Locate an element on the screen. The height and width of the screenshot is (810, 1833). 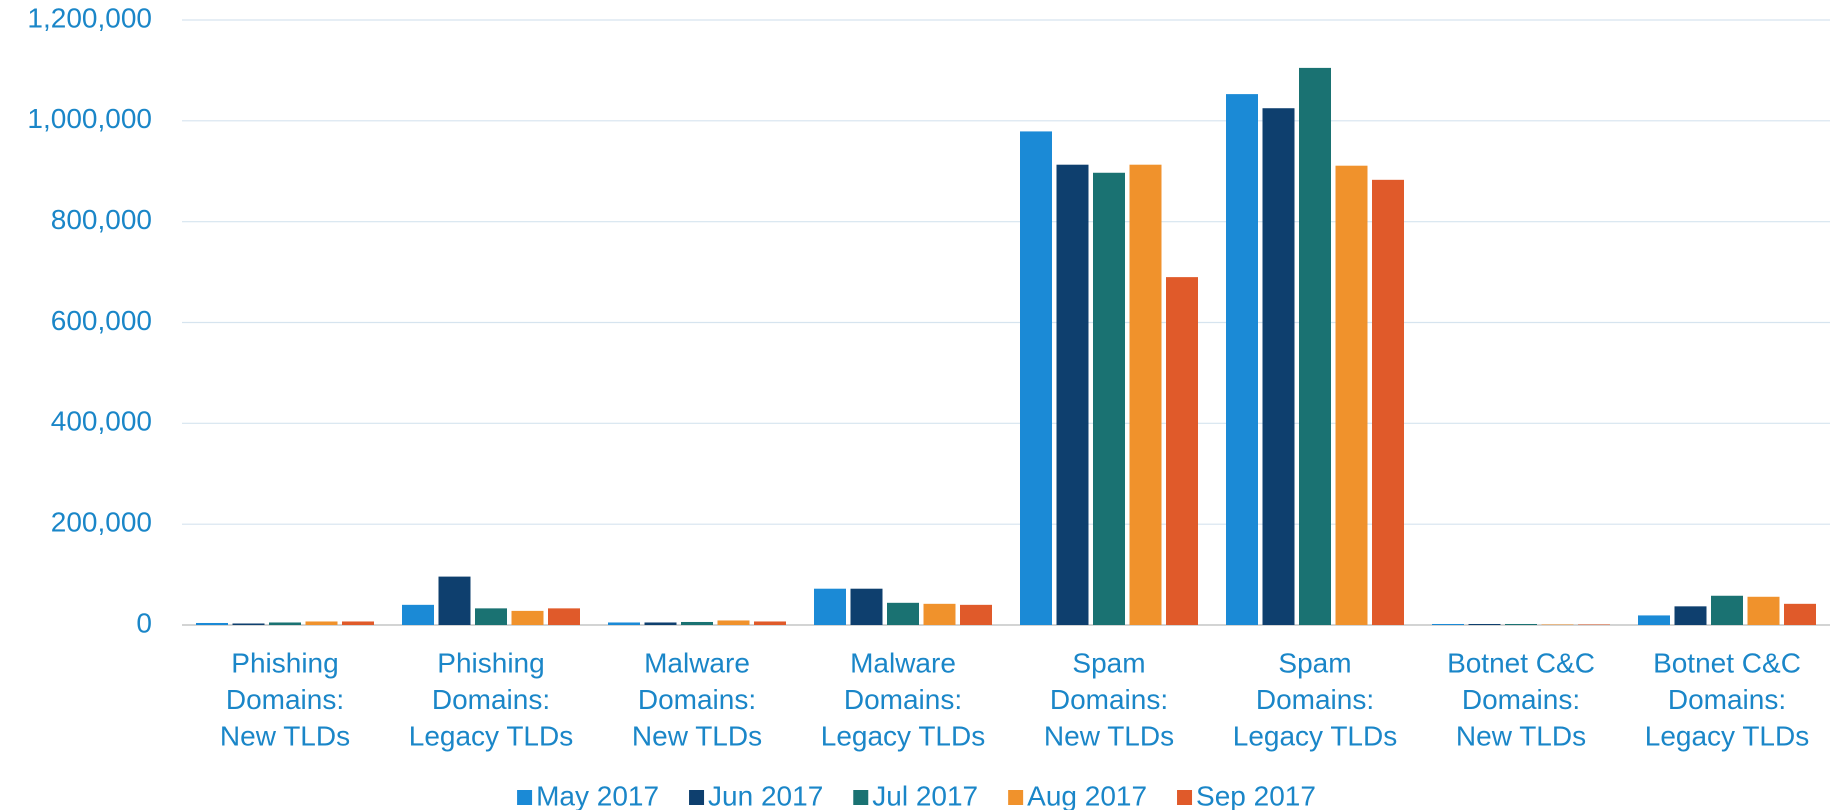
y-tick-label: 600,000 is located at coordinates (101, 320).